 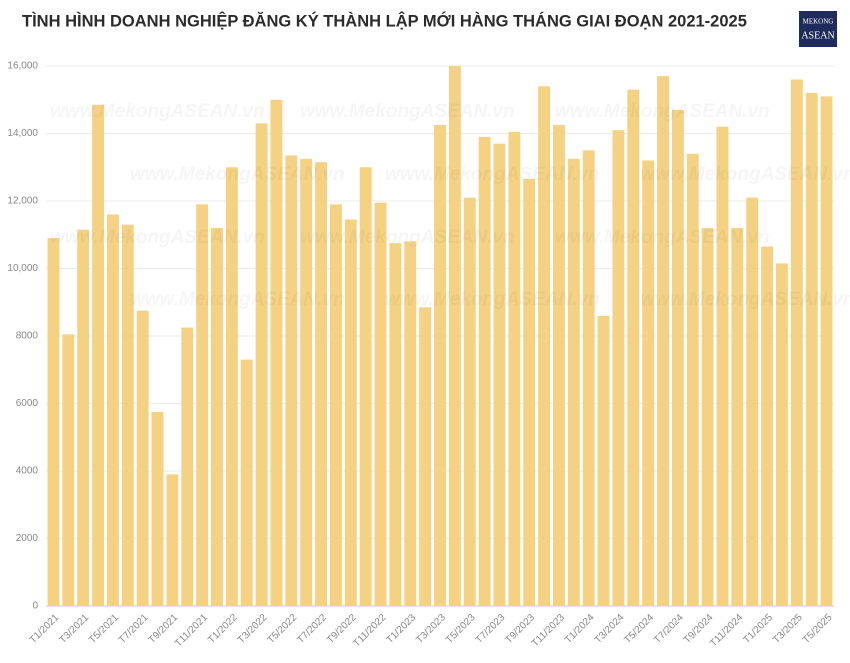 I want to click on logo-text: ASEAN, so click(x=817, y=35).